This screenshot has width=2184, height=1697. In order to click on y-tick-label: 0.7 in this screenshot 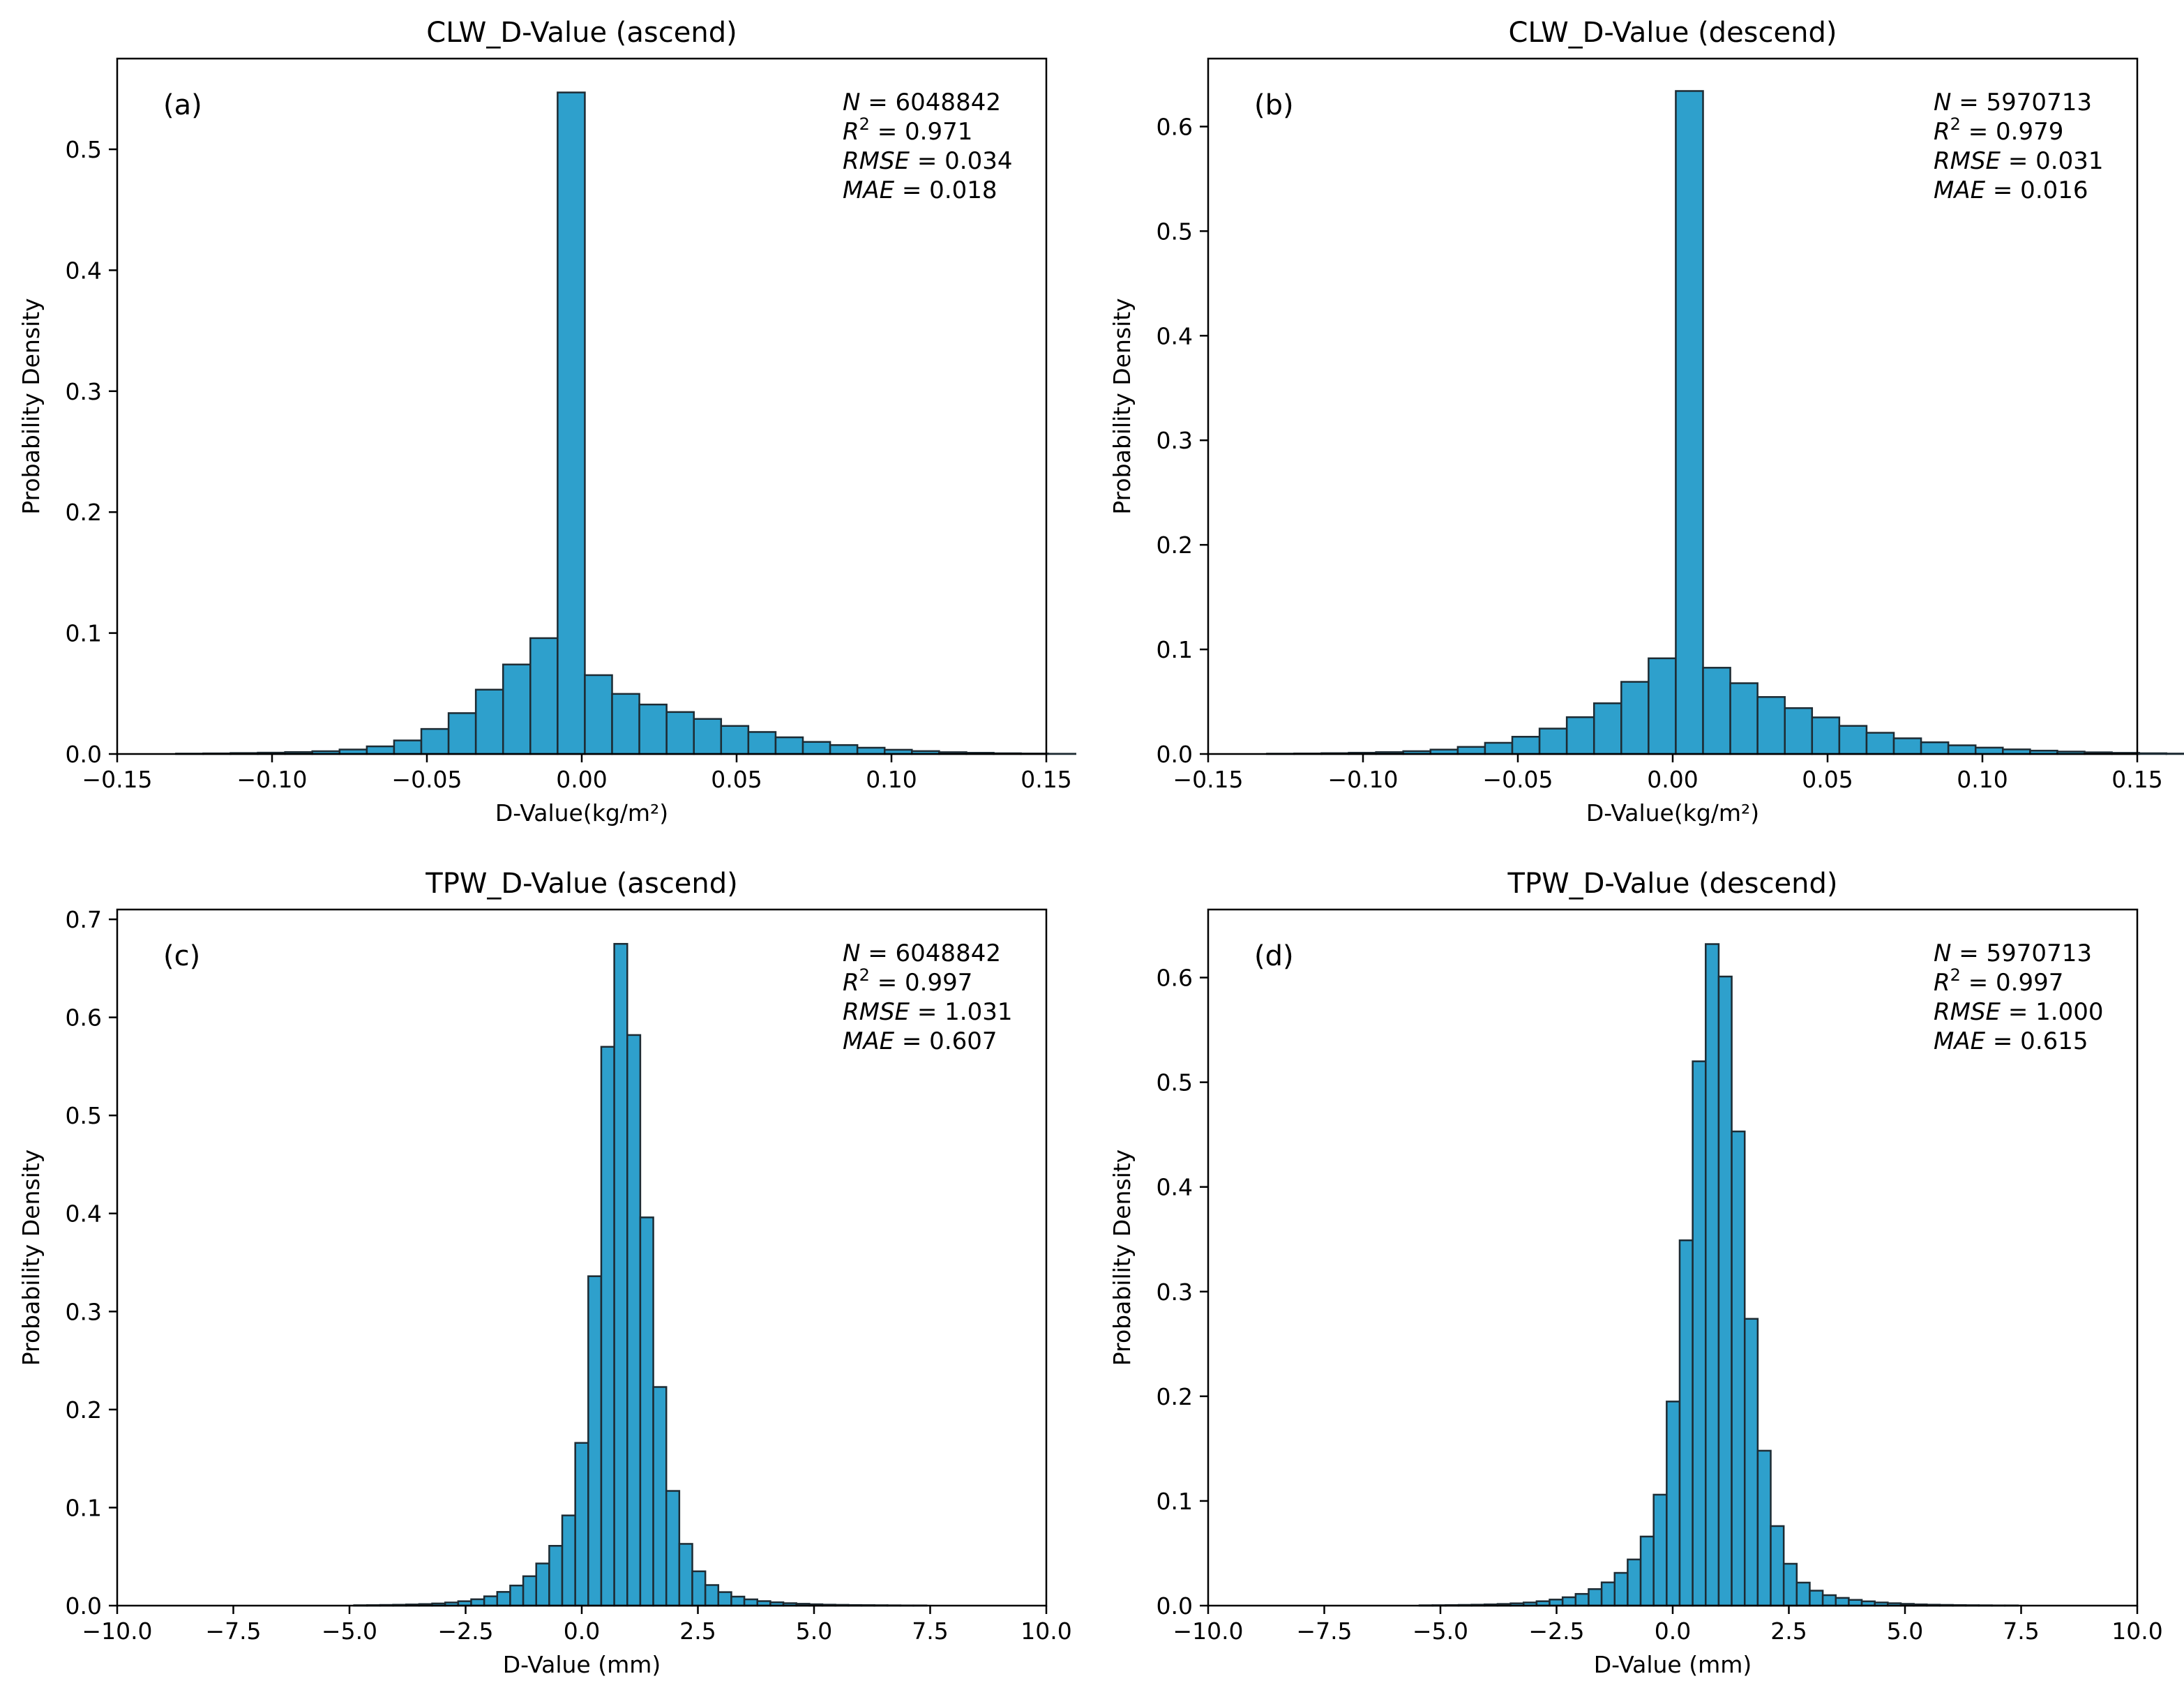, I will do `click(84, 919)`.